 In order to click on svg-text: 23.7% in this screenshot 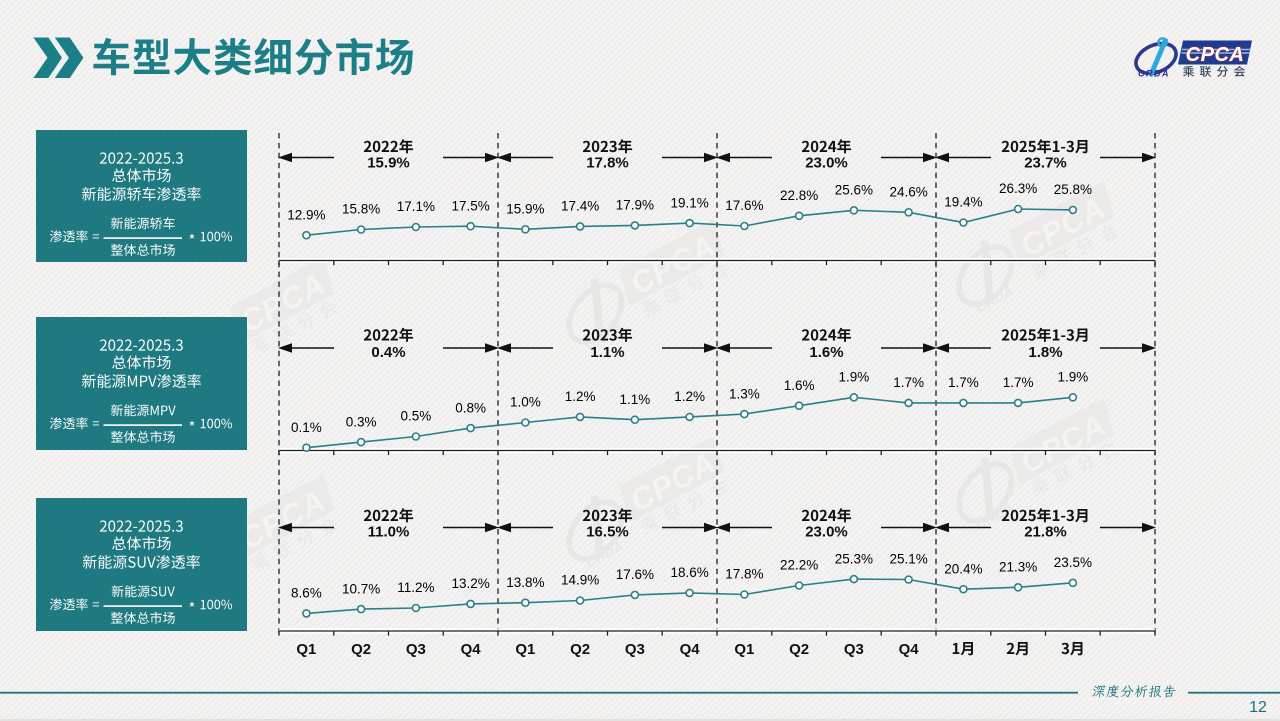, I will do `click(1045, 163)`.